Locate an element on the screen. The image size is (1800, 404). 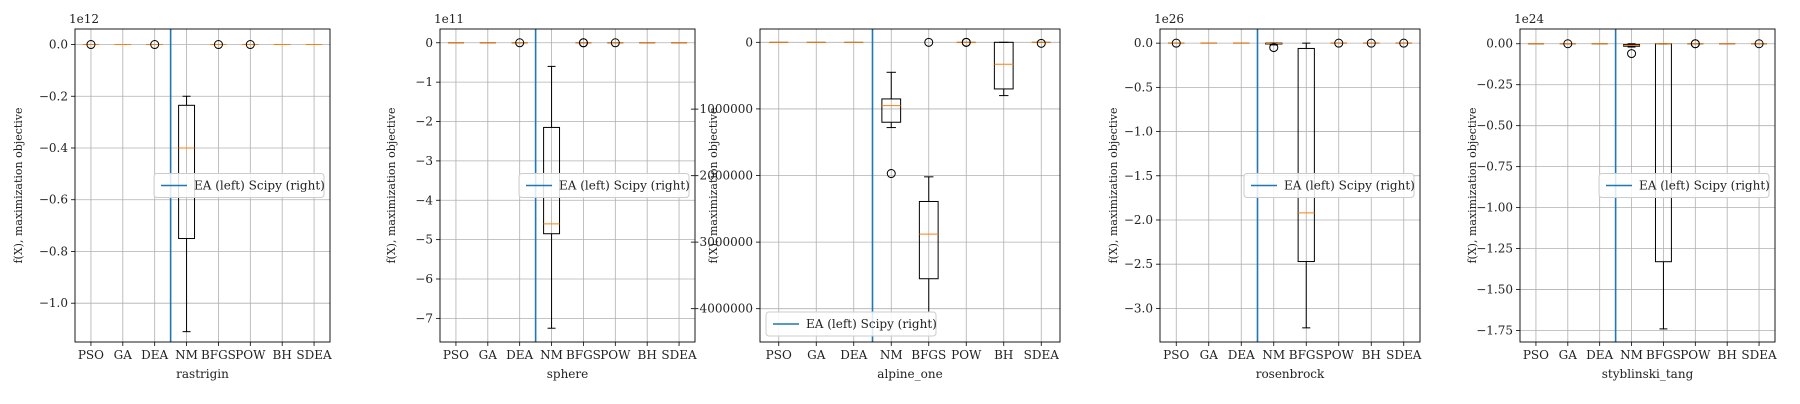
y-tick-label: −1.50 is located at coordinates (1494, 290).